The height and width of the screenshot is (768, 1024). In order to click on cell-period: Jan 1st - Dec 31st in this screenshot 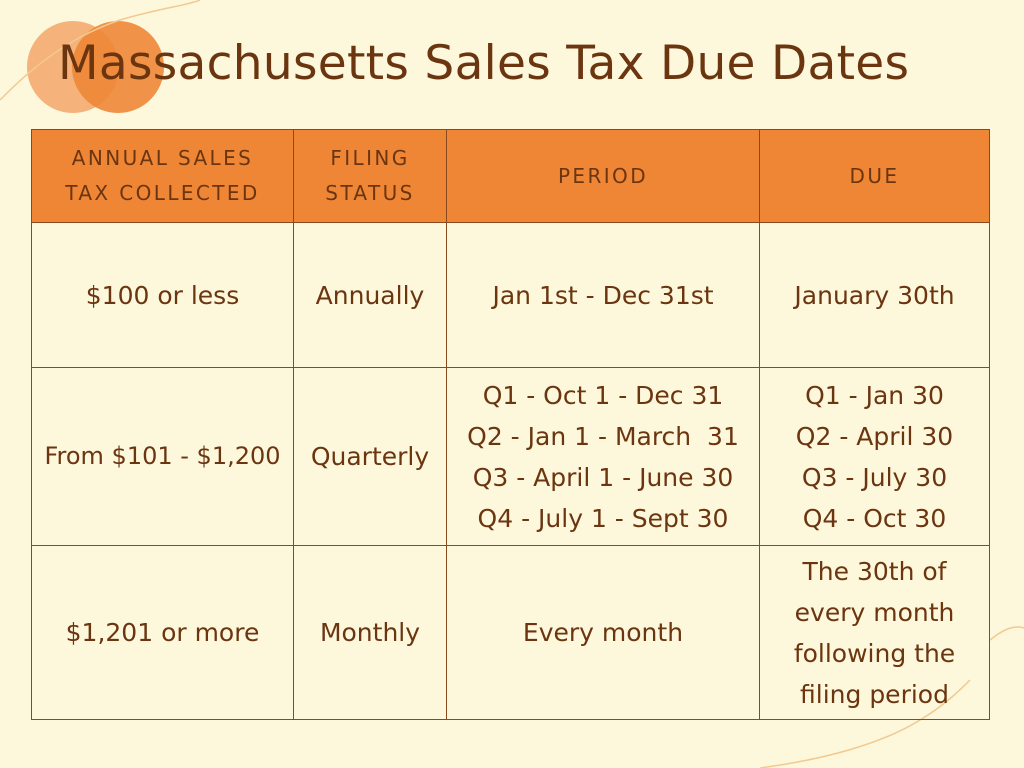, I will do `click(603, 295)`.